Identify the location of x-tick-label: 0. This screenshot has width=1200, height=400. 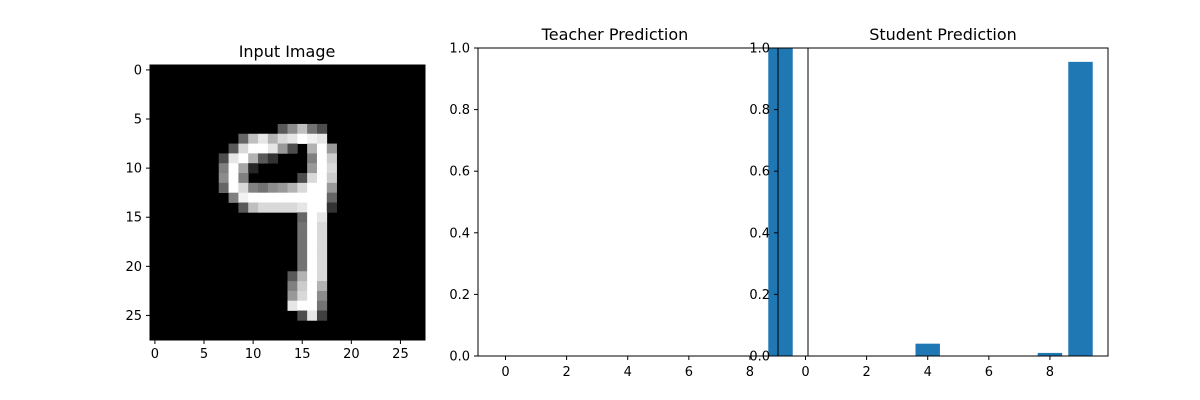
(155, 354).